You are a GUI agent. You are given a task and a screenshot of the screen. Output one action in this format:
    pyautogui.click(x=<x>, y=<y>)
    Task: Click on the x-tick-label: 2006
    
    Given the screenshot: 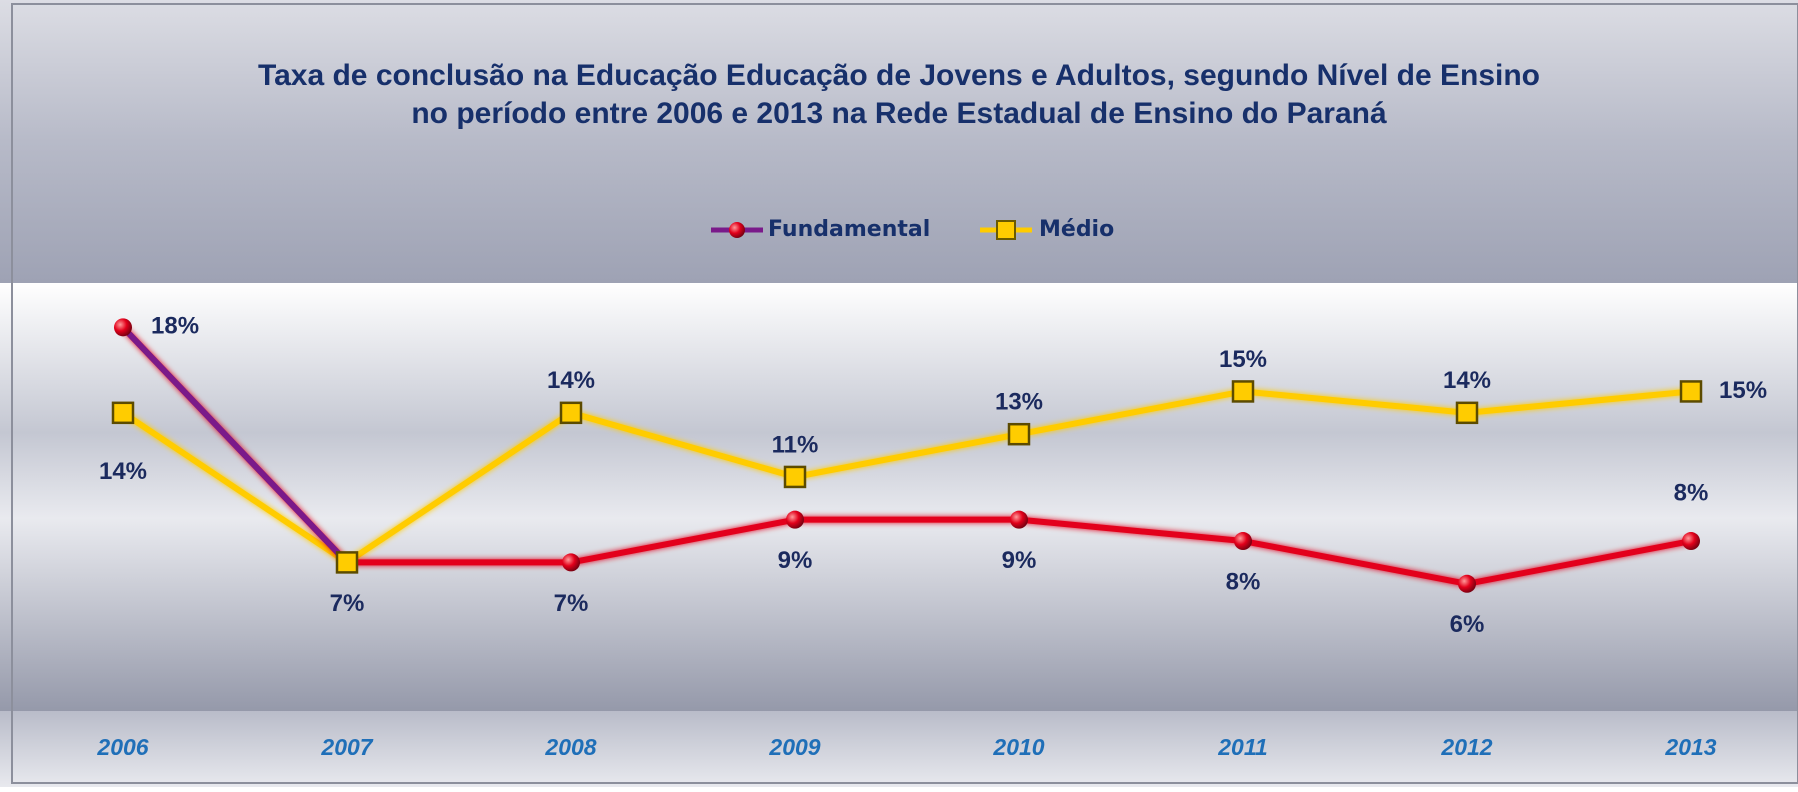 What is the action you would take?
    pyautogui.click(x=122, y=747)
    